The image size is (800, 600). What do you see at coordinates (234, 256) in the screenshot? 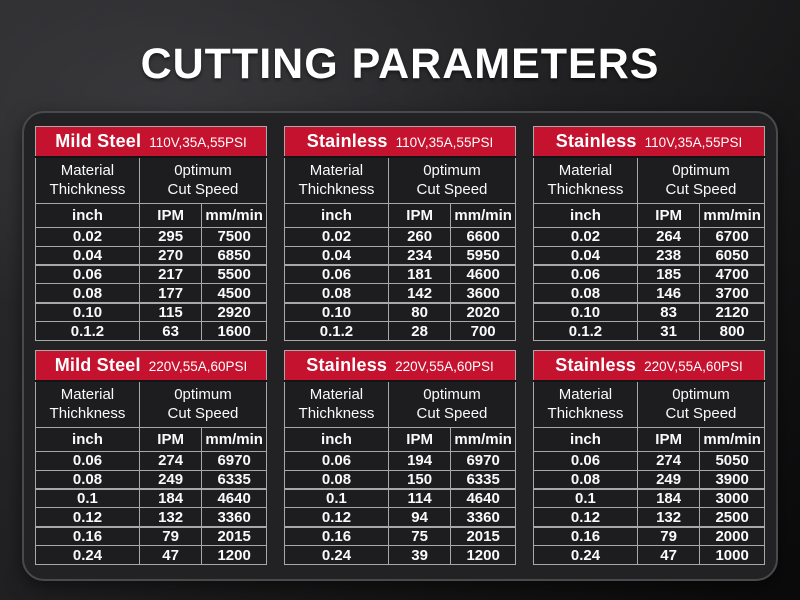
I see `data-cell: 6850` at bounding box center [234, 256].